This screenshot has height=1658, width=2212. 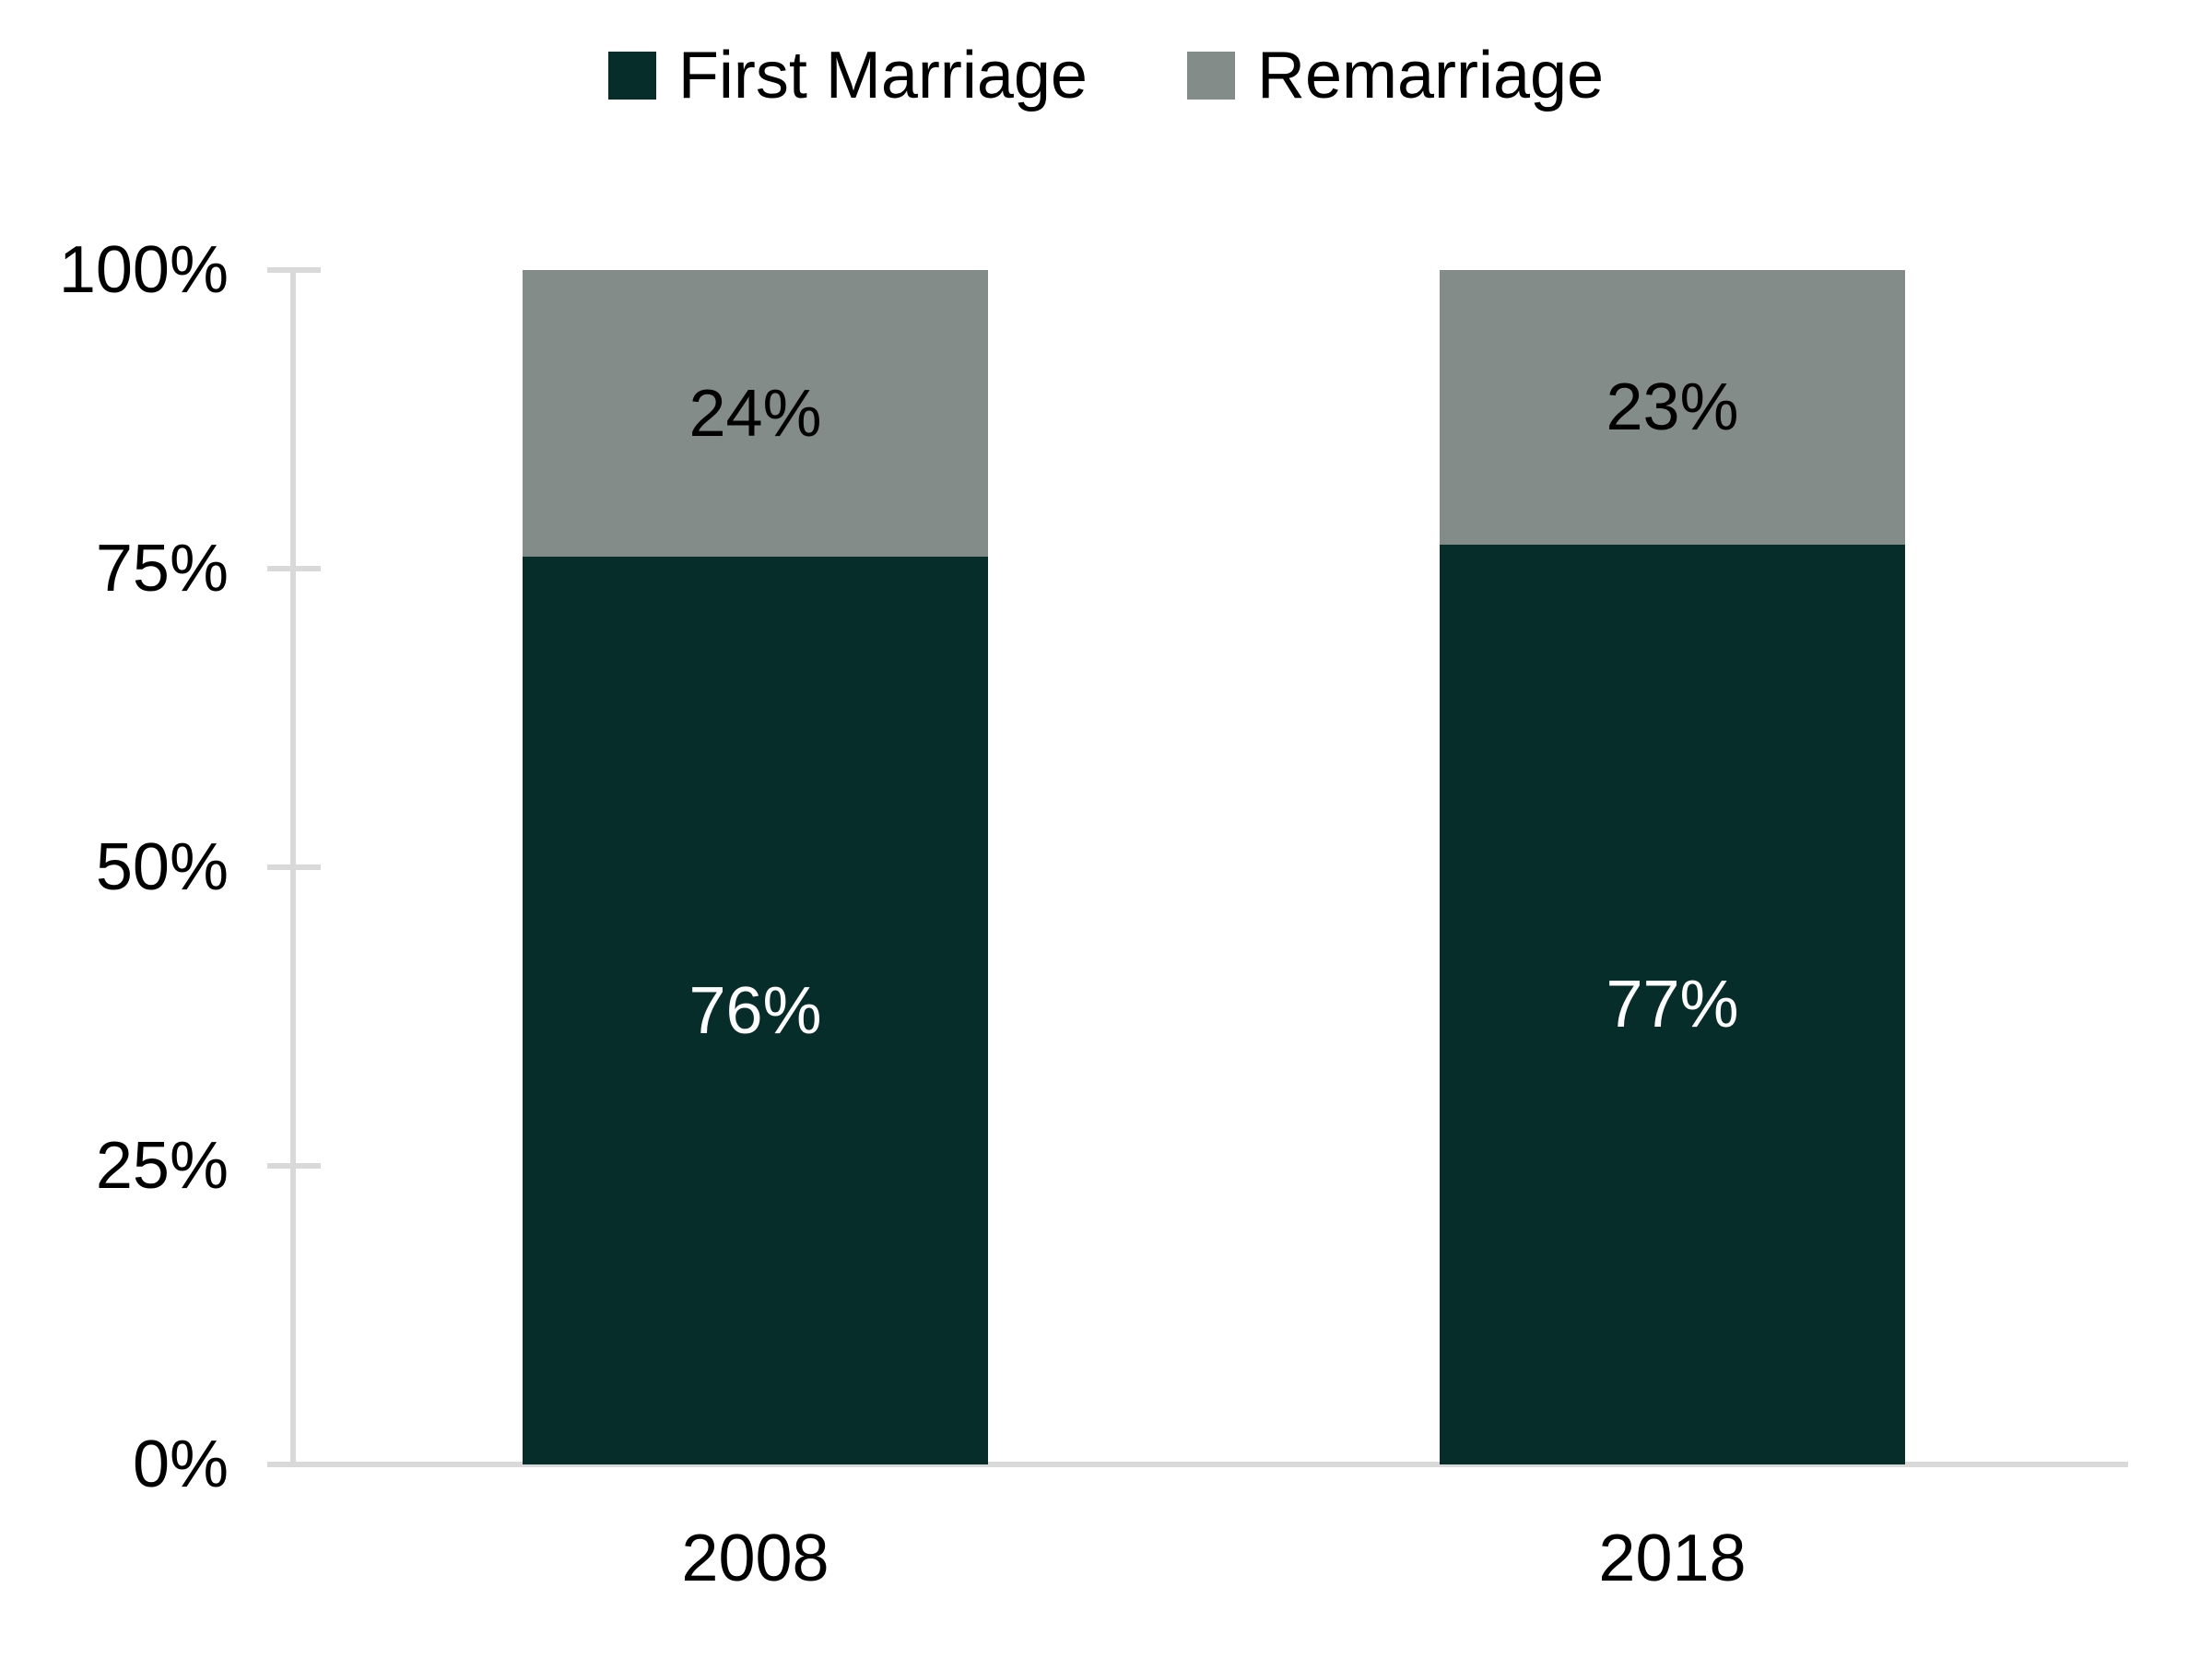 I want to click on bar-2018-remarriage-value-label: 23%, so click(x=1672, y=407).